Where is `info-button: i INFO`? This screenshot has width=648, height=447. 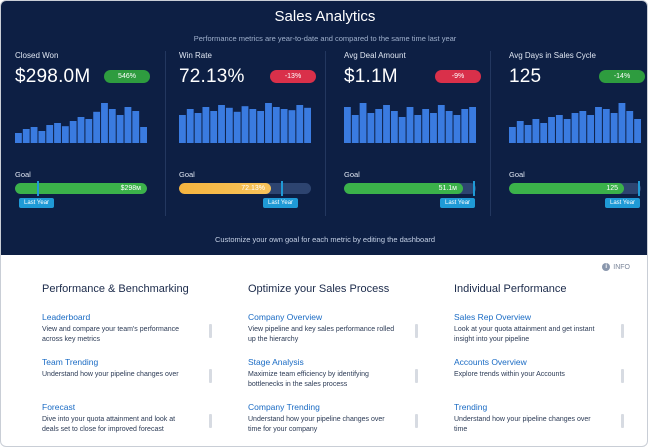 info-button: i INFO is located at coordinates (616, 267).